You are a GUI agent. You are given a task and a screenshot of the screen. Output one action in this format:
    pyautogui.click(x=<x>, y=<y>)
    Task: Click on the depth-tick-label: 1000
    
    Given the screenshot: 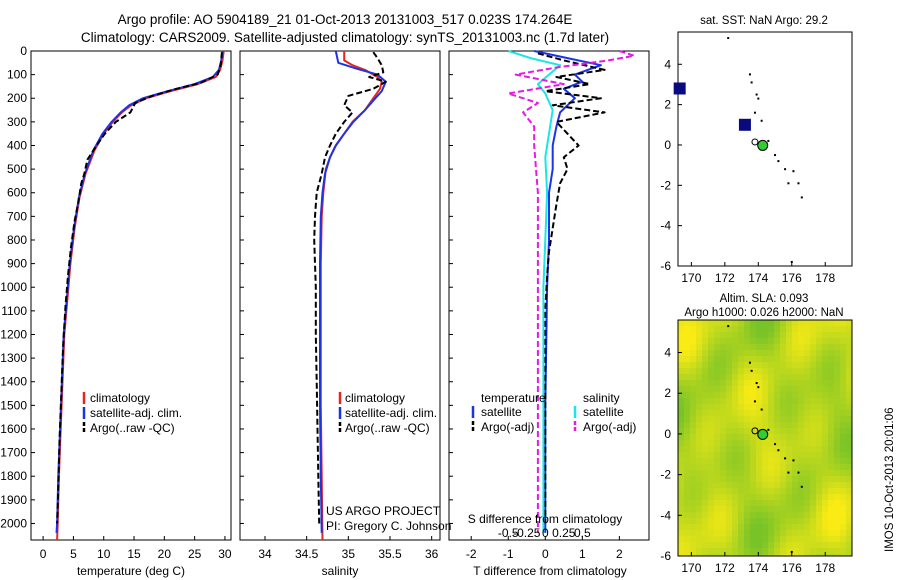 What is the action you would take?
    pyautogui.click(x=13, y=287)
    